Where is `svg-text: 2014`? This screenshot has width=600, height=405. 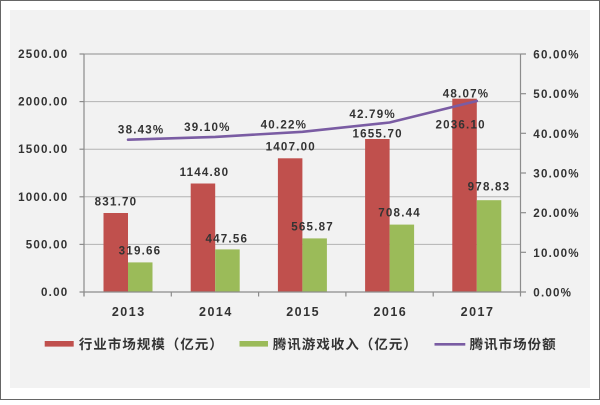 svg-text: 2014 is located at coordinates (216, 312).